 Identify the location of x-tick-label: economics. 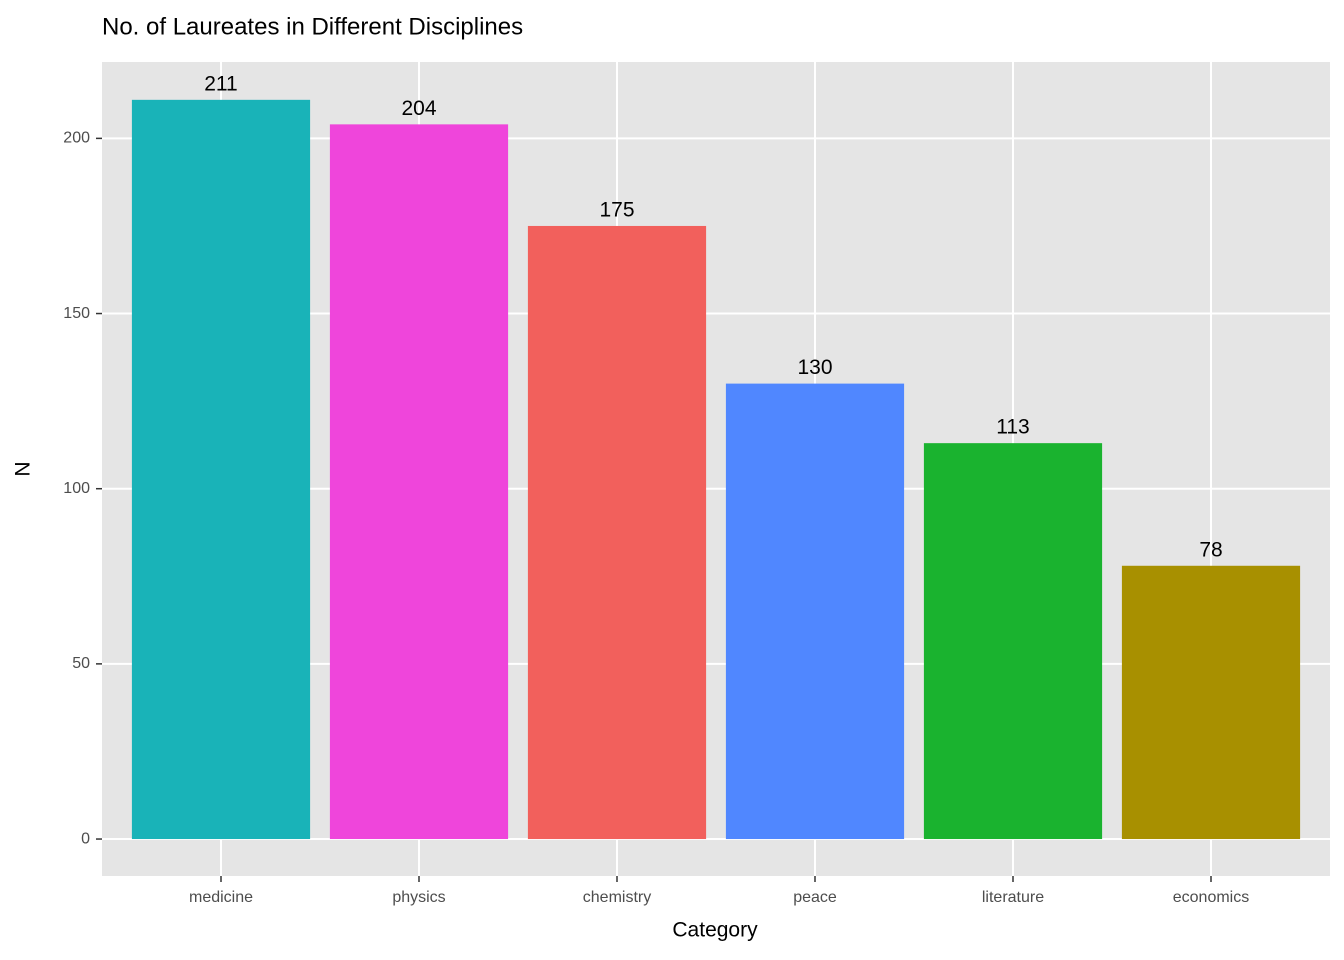
(1211, 897).